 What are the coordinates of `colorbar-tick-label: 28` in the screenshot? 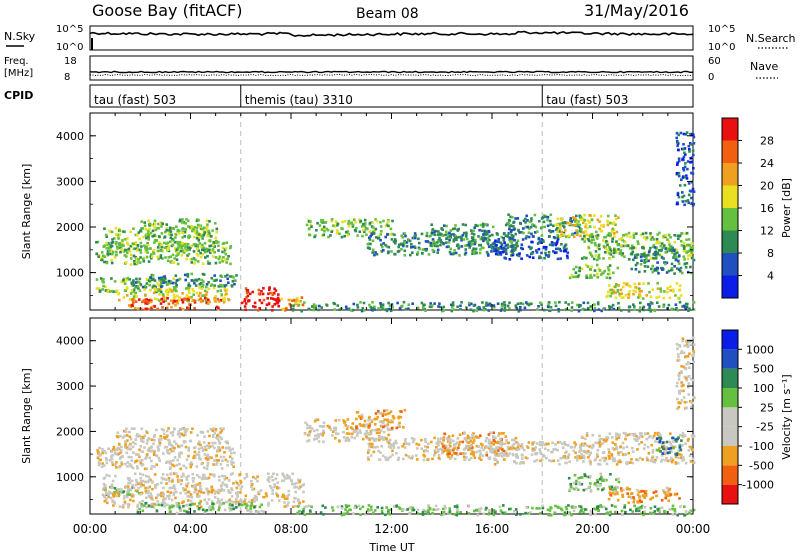 It's located at (767, 141).